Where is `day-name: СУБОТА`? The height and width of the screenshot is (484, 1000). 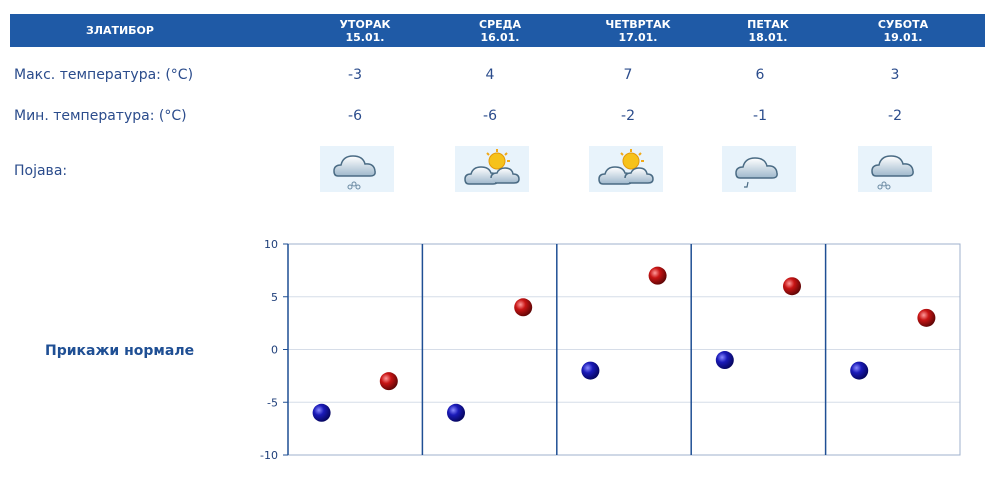 day-name: СУБОТА is located at coordinates (903, 24).